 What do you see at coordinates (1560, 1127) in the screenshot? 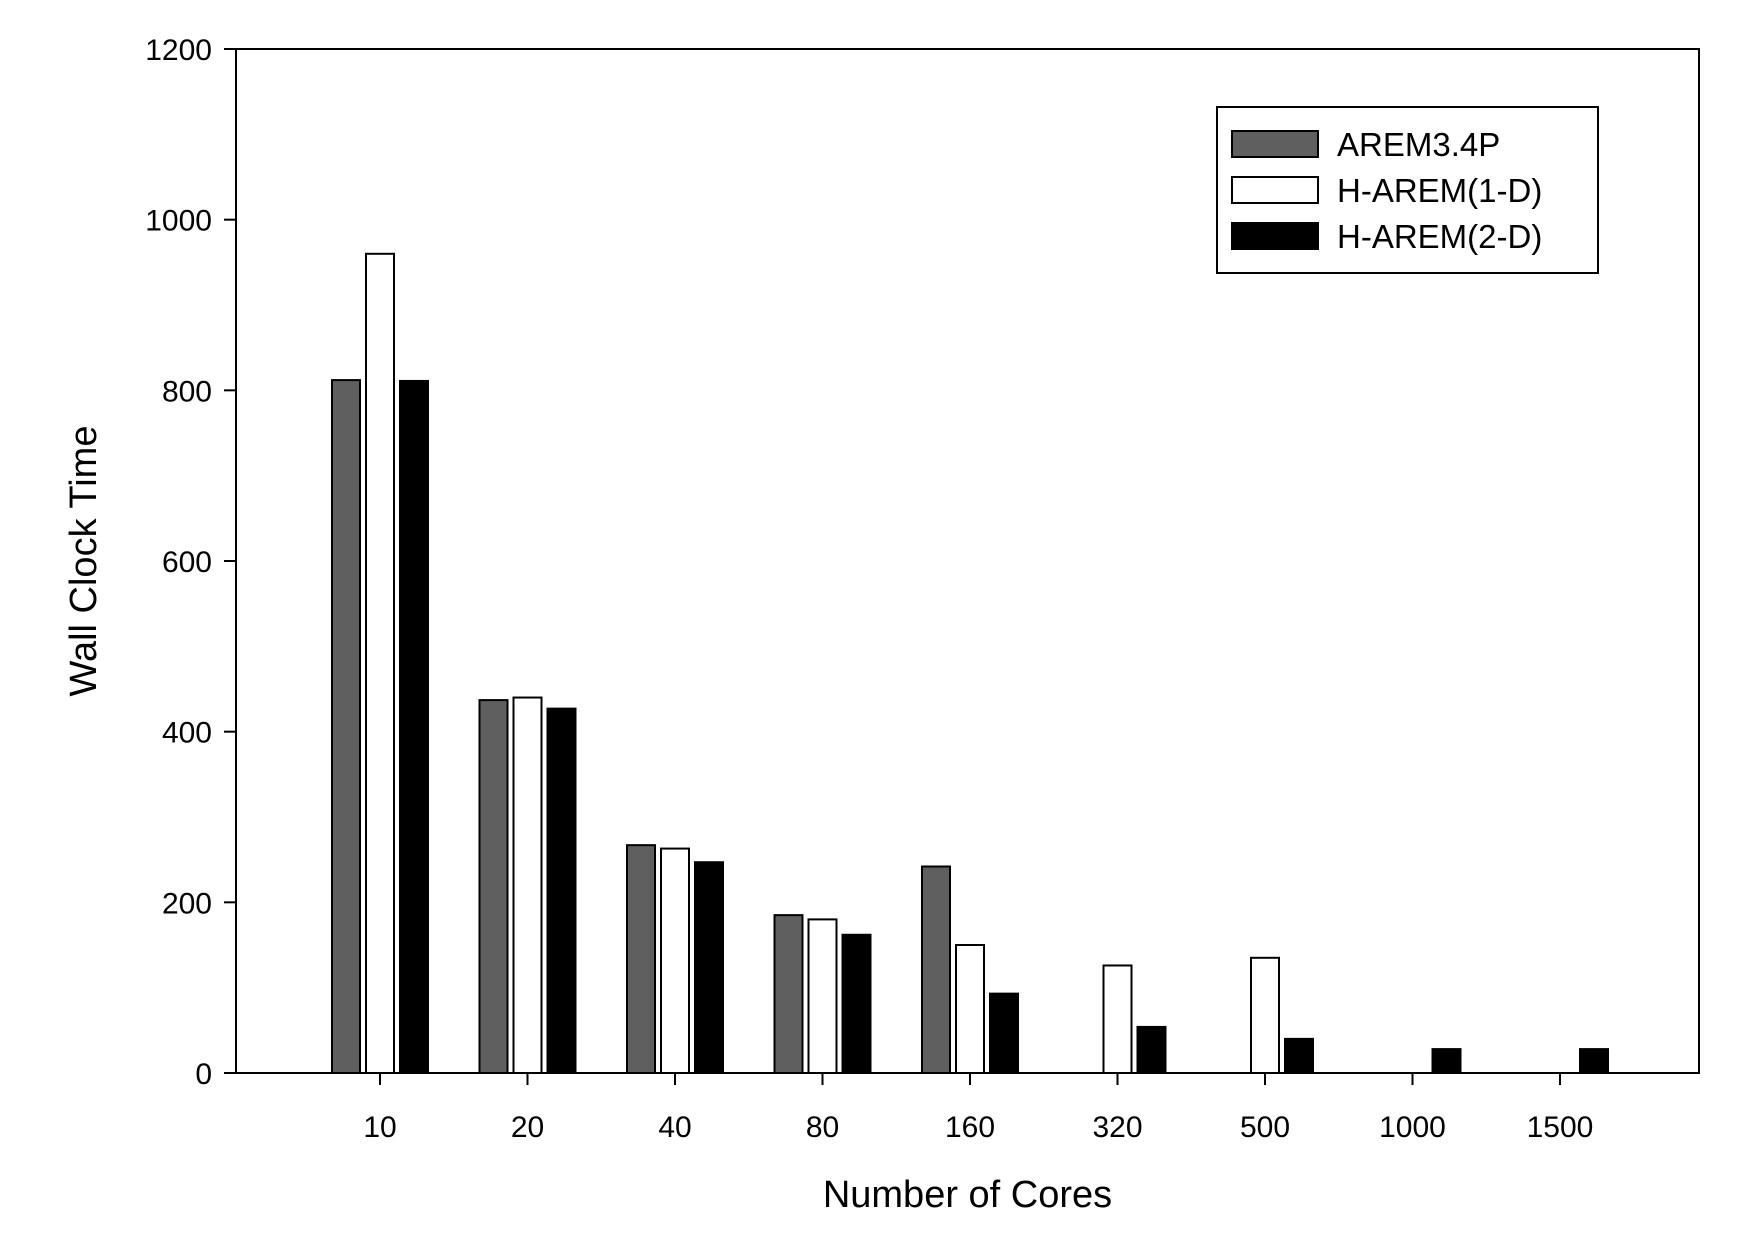
I see `x-tick-label: 1500` at bounding box center [1560, 1127].